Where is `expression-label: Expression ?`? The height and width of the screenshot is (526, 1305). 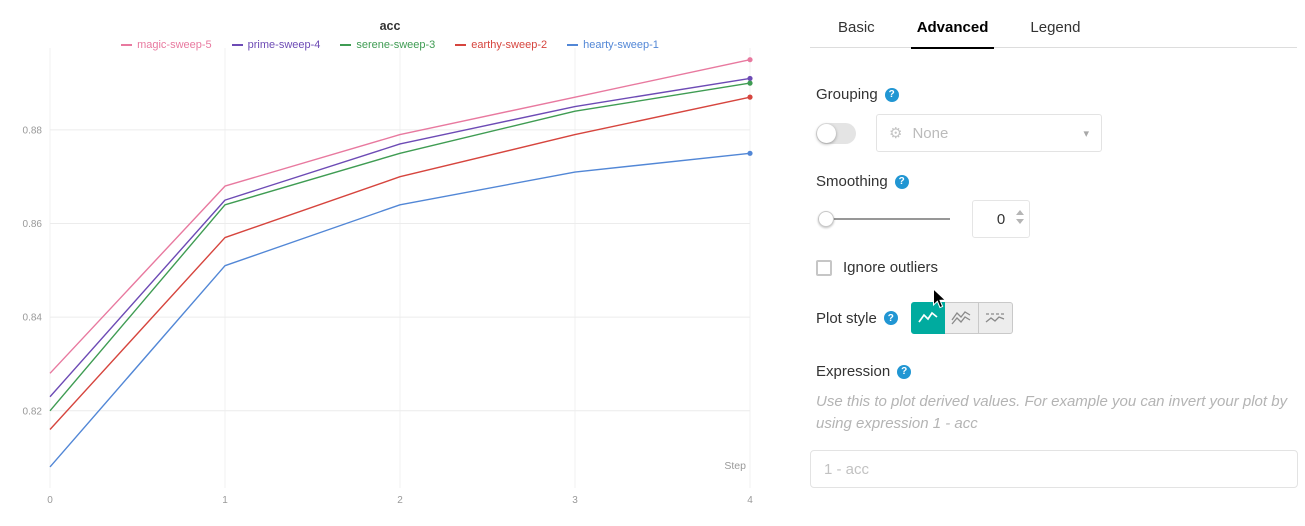
expression-label: Expression ? is located at coordinates (864, 371).